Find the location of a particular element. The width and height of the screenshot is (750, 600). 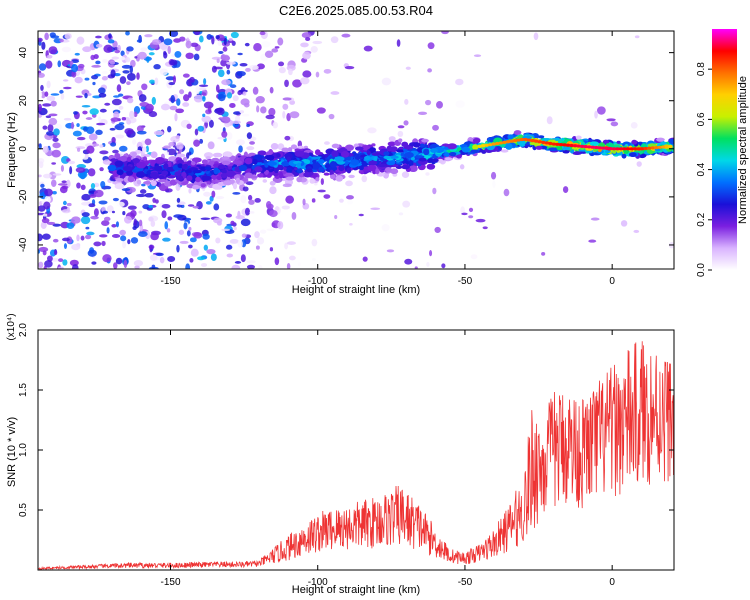

colorbar-ticks: 0.0 0.2 0.4 0.6 0.8 is located at coordinates (704, 169).